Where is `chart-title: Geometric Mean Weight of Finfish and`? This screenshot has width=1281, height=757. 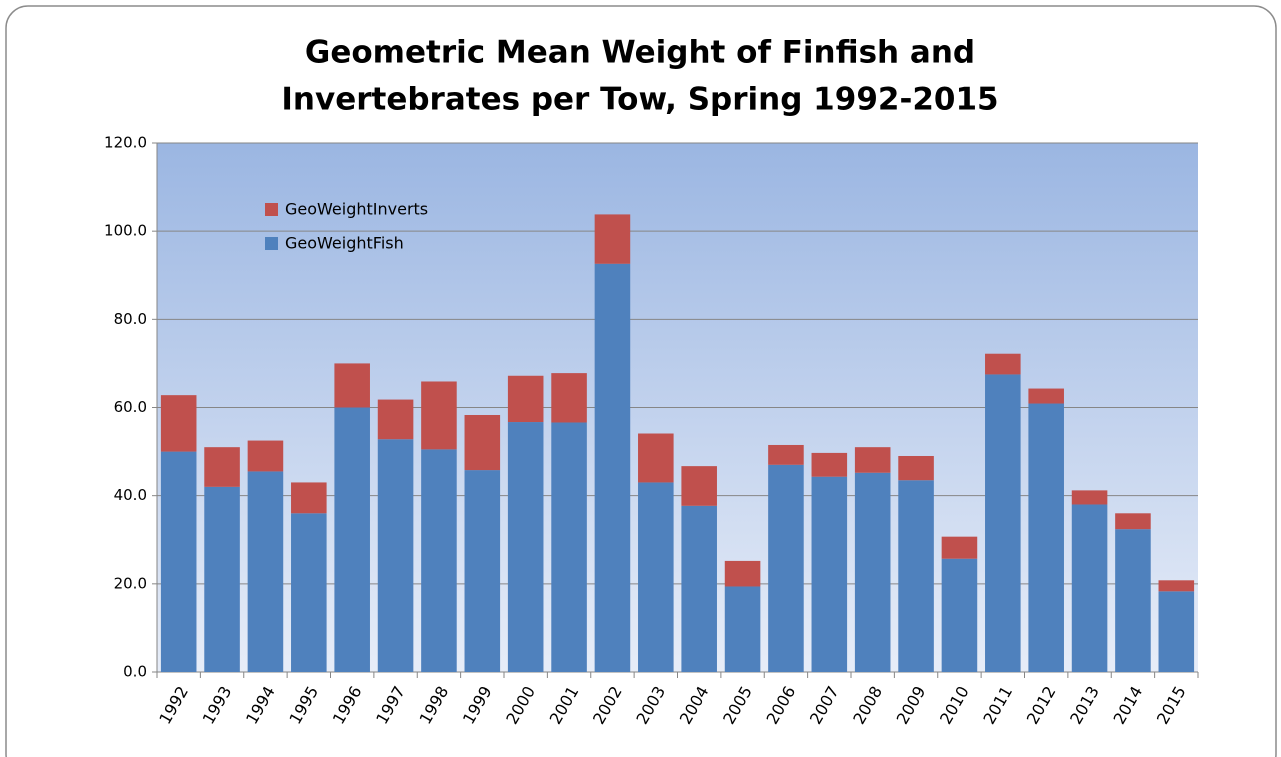
chart-title: Geometric Mean Weight of Finfish and is located at coordinates (640, 53).